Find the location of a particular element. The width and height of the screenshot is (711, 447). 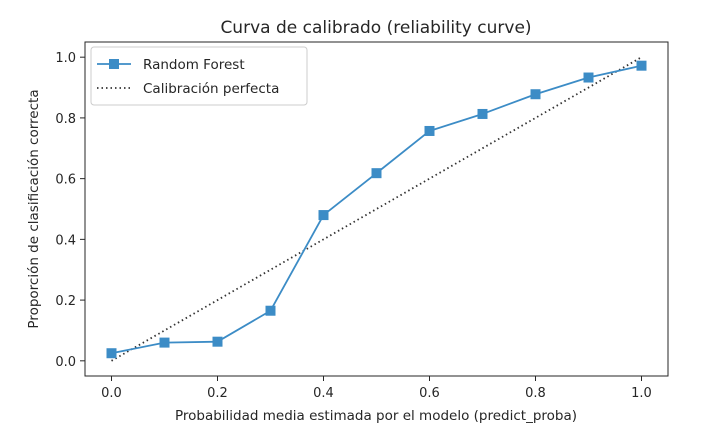

x-tick-label: 0.6 is located at coordinates (429, 393).